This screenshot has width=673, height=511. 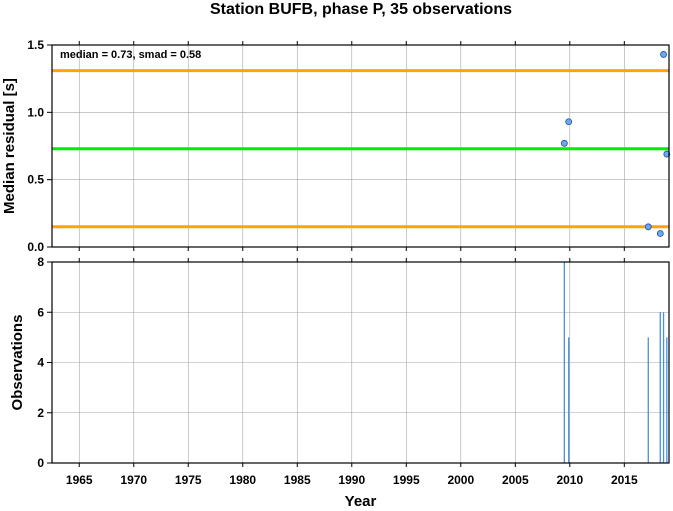 I want to click on x-tick-label: 1985, so click(x=297, y=480).